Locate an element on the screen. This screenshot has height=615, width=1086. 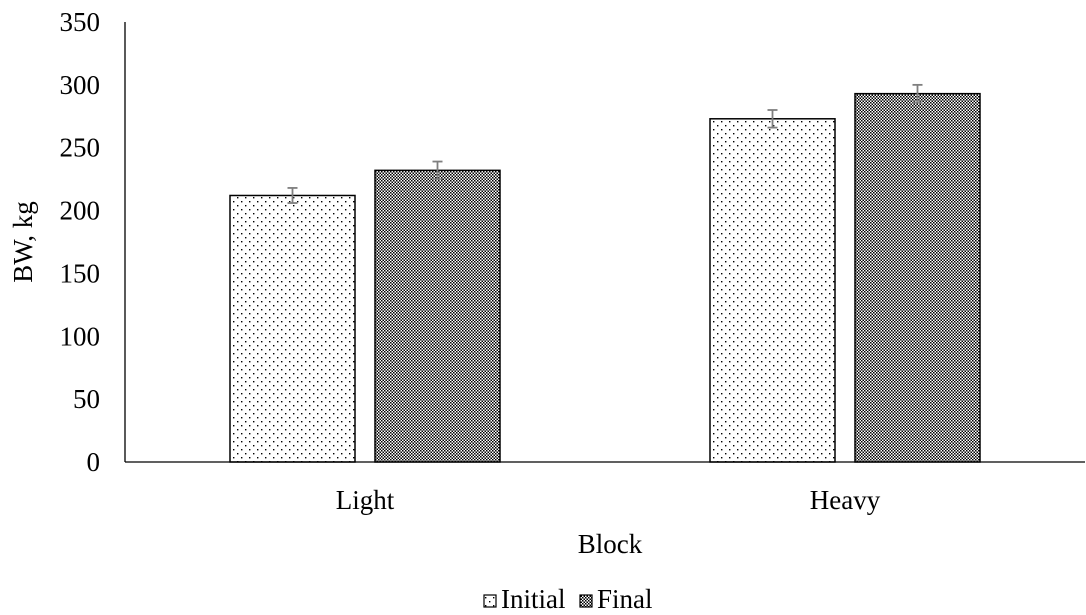
y-axis-label: BW, kg is located at coordinates (23, 242).